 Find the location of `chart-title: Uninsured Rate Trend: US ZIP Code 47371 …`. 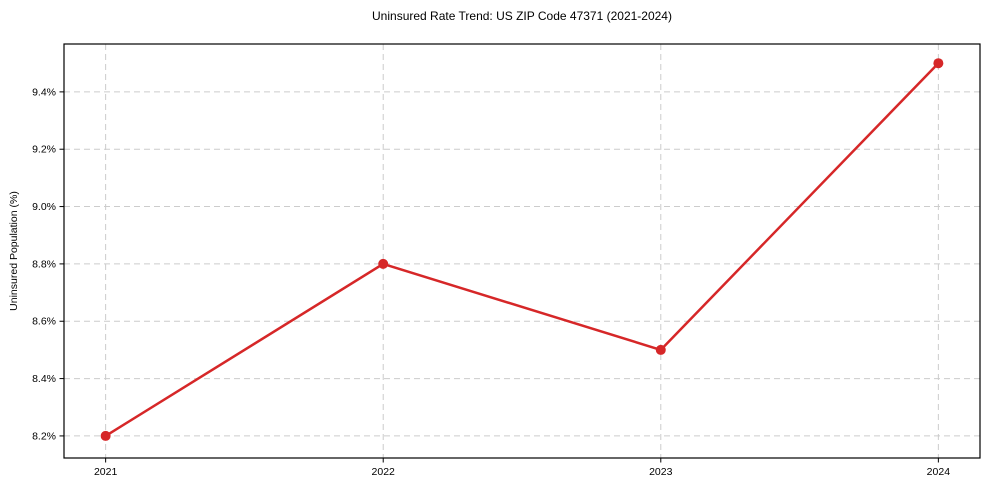

chart-title: Uninsured Rate Trend: US ZIP Code 47371 … is located at coordinates (522, 16).